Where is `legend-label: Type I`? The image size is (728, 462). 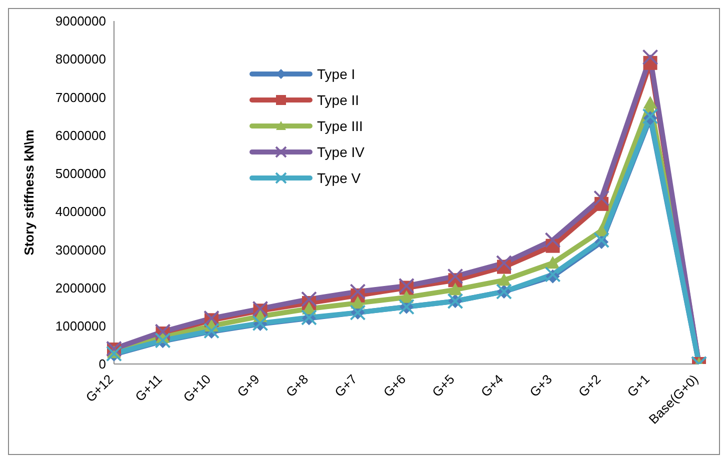 legend-label: Type I is located at coordinates (336, 74).